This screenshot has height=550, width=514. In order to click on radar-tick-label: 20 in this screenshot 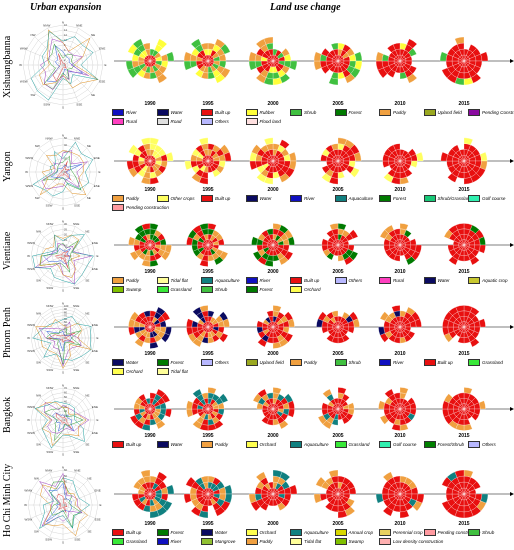, I will do `click(65, 411)`.